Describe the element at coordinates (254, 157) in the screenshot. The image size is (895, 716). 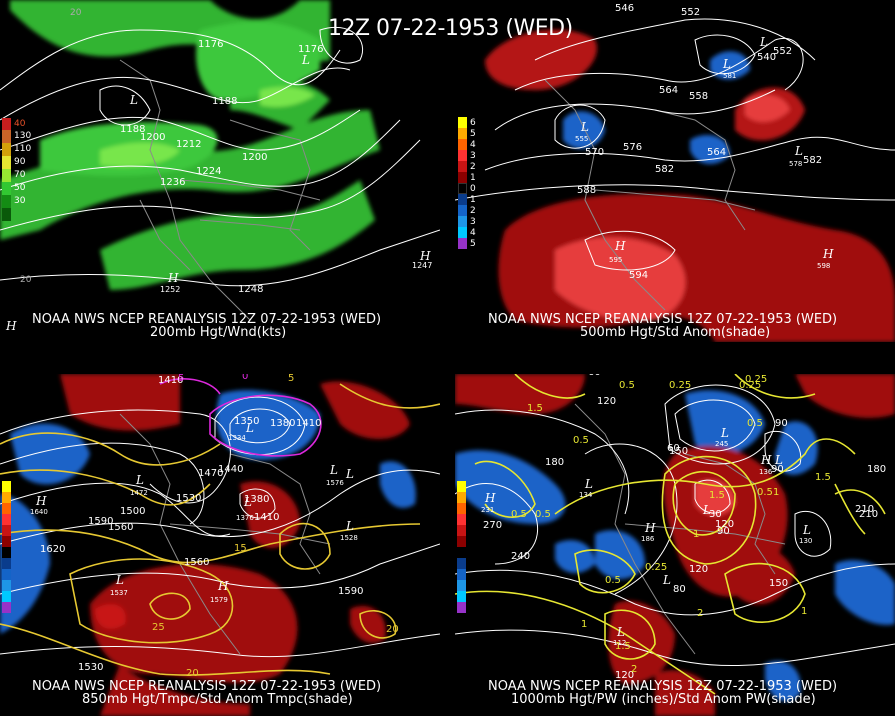
I see `contour-label: 1200` at that location.